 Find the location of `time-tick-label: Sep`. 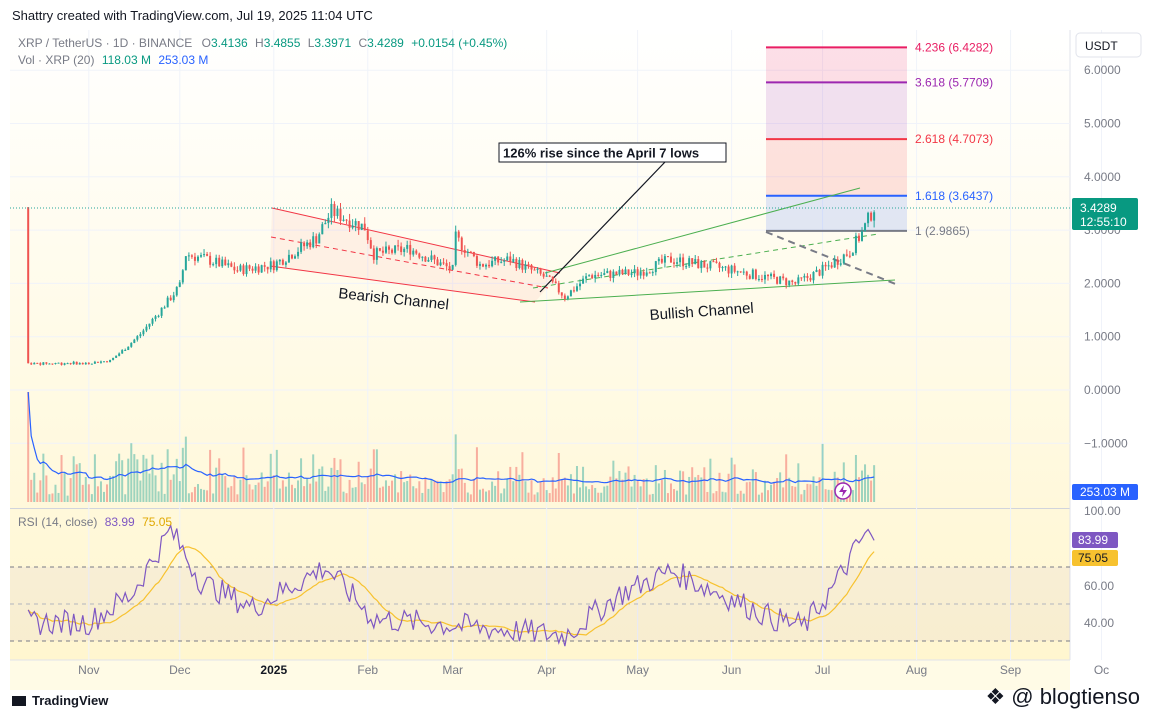

time-tick-label: Sep is located at coordinates (1011, 670).